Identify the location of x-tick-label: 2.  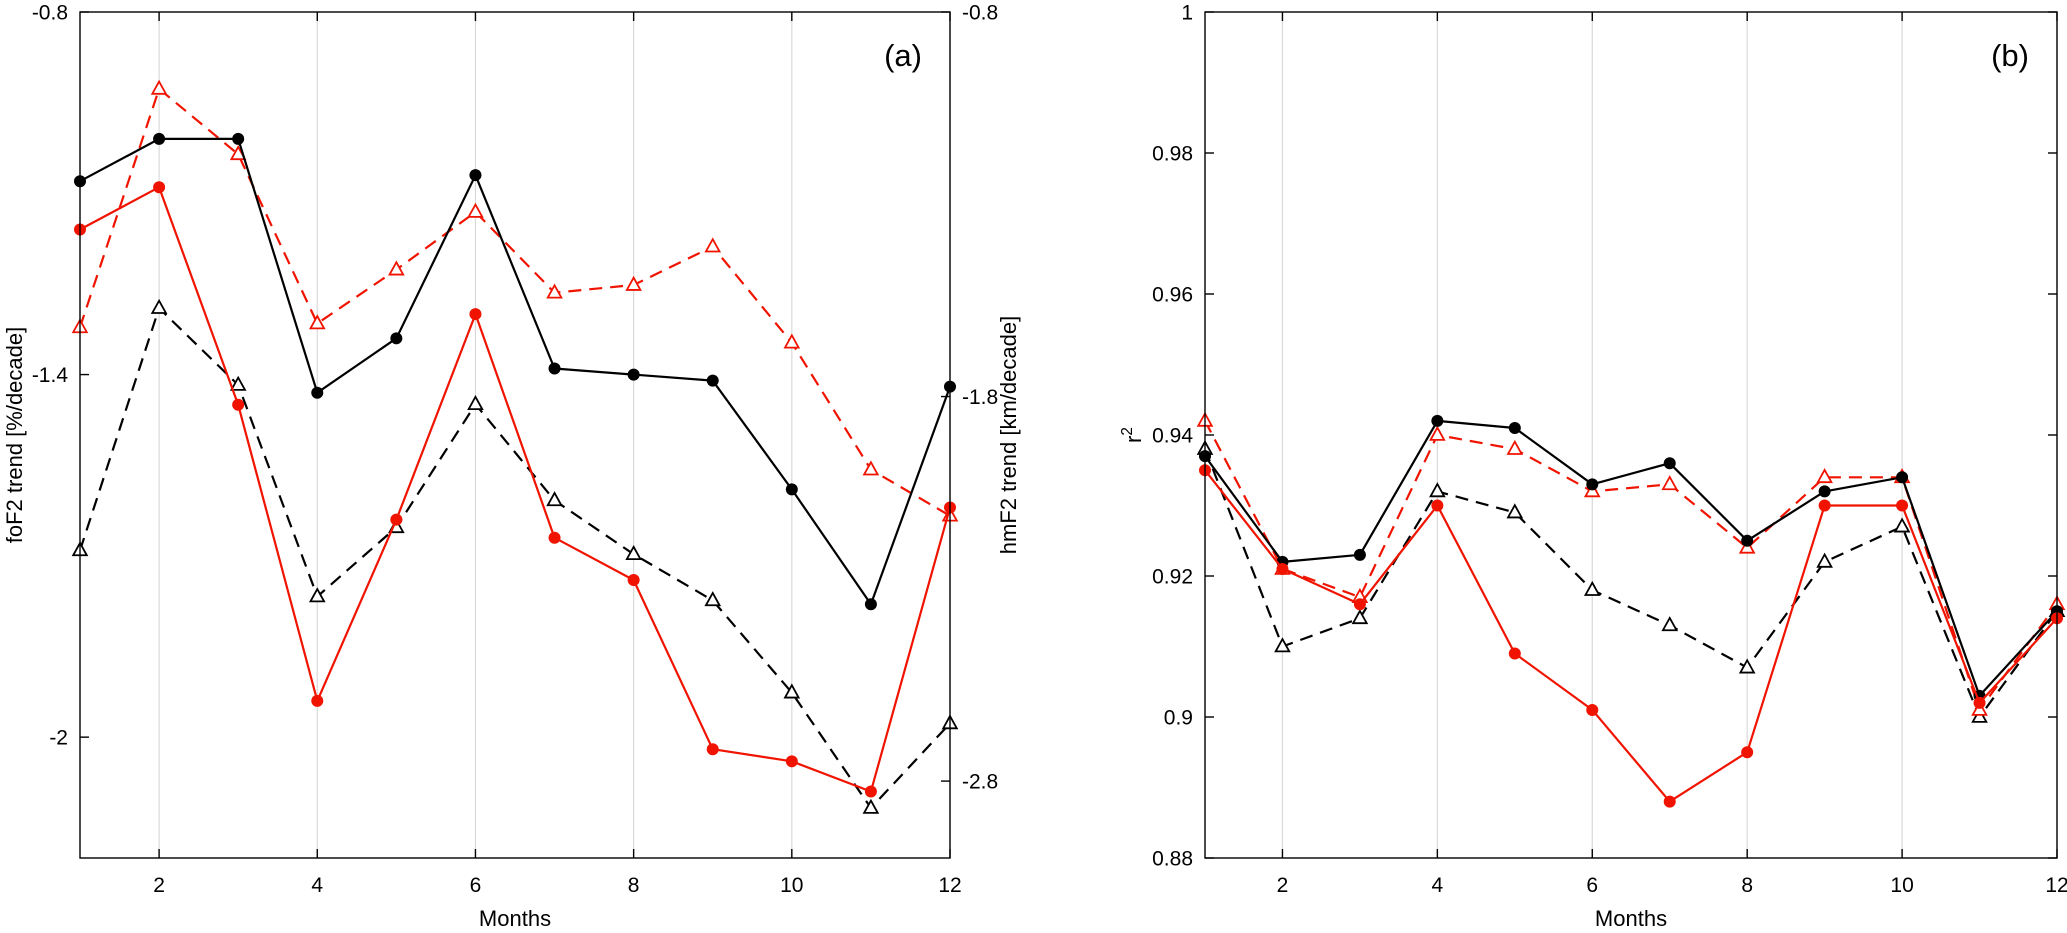
(1283, 885).